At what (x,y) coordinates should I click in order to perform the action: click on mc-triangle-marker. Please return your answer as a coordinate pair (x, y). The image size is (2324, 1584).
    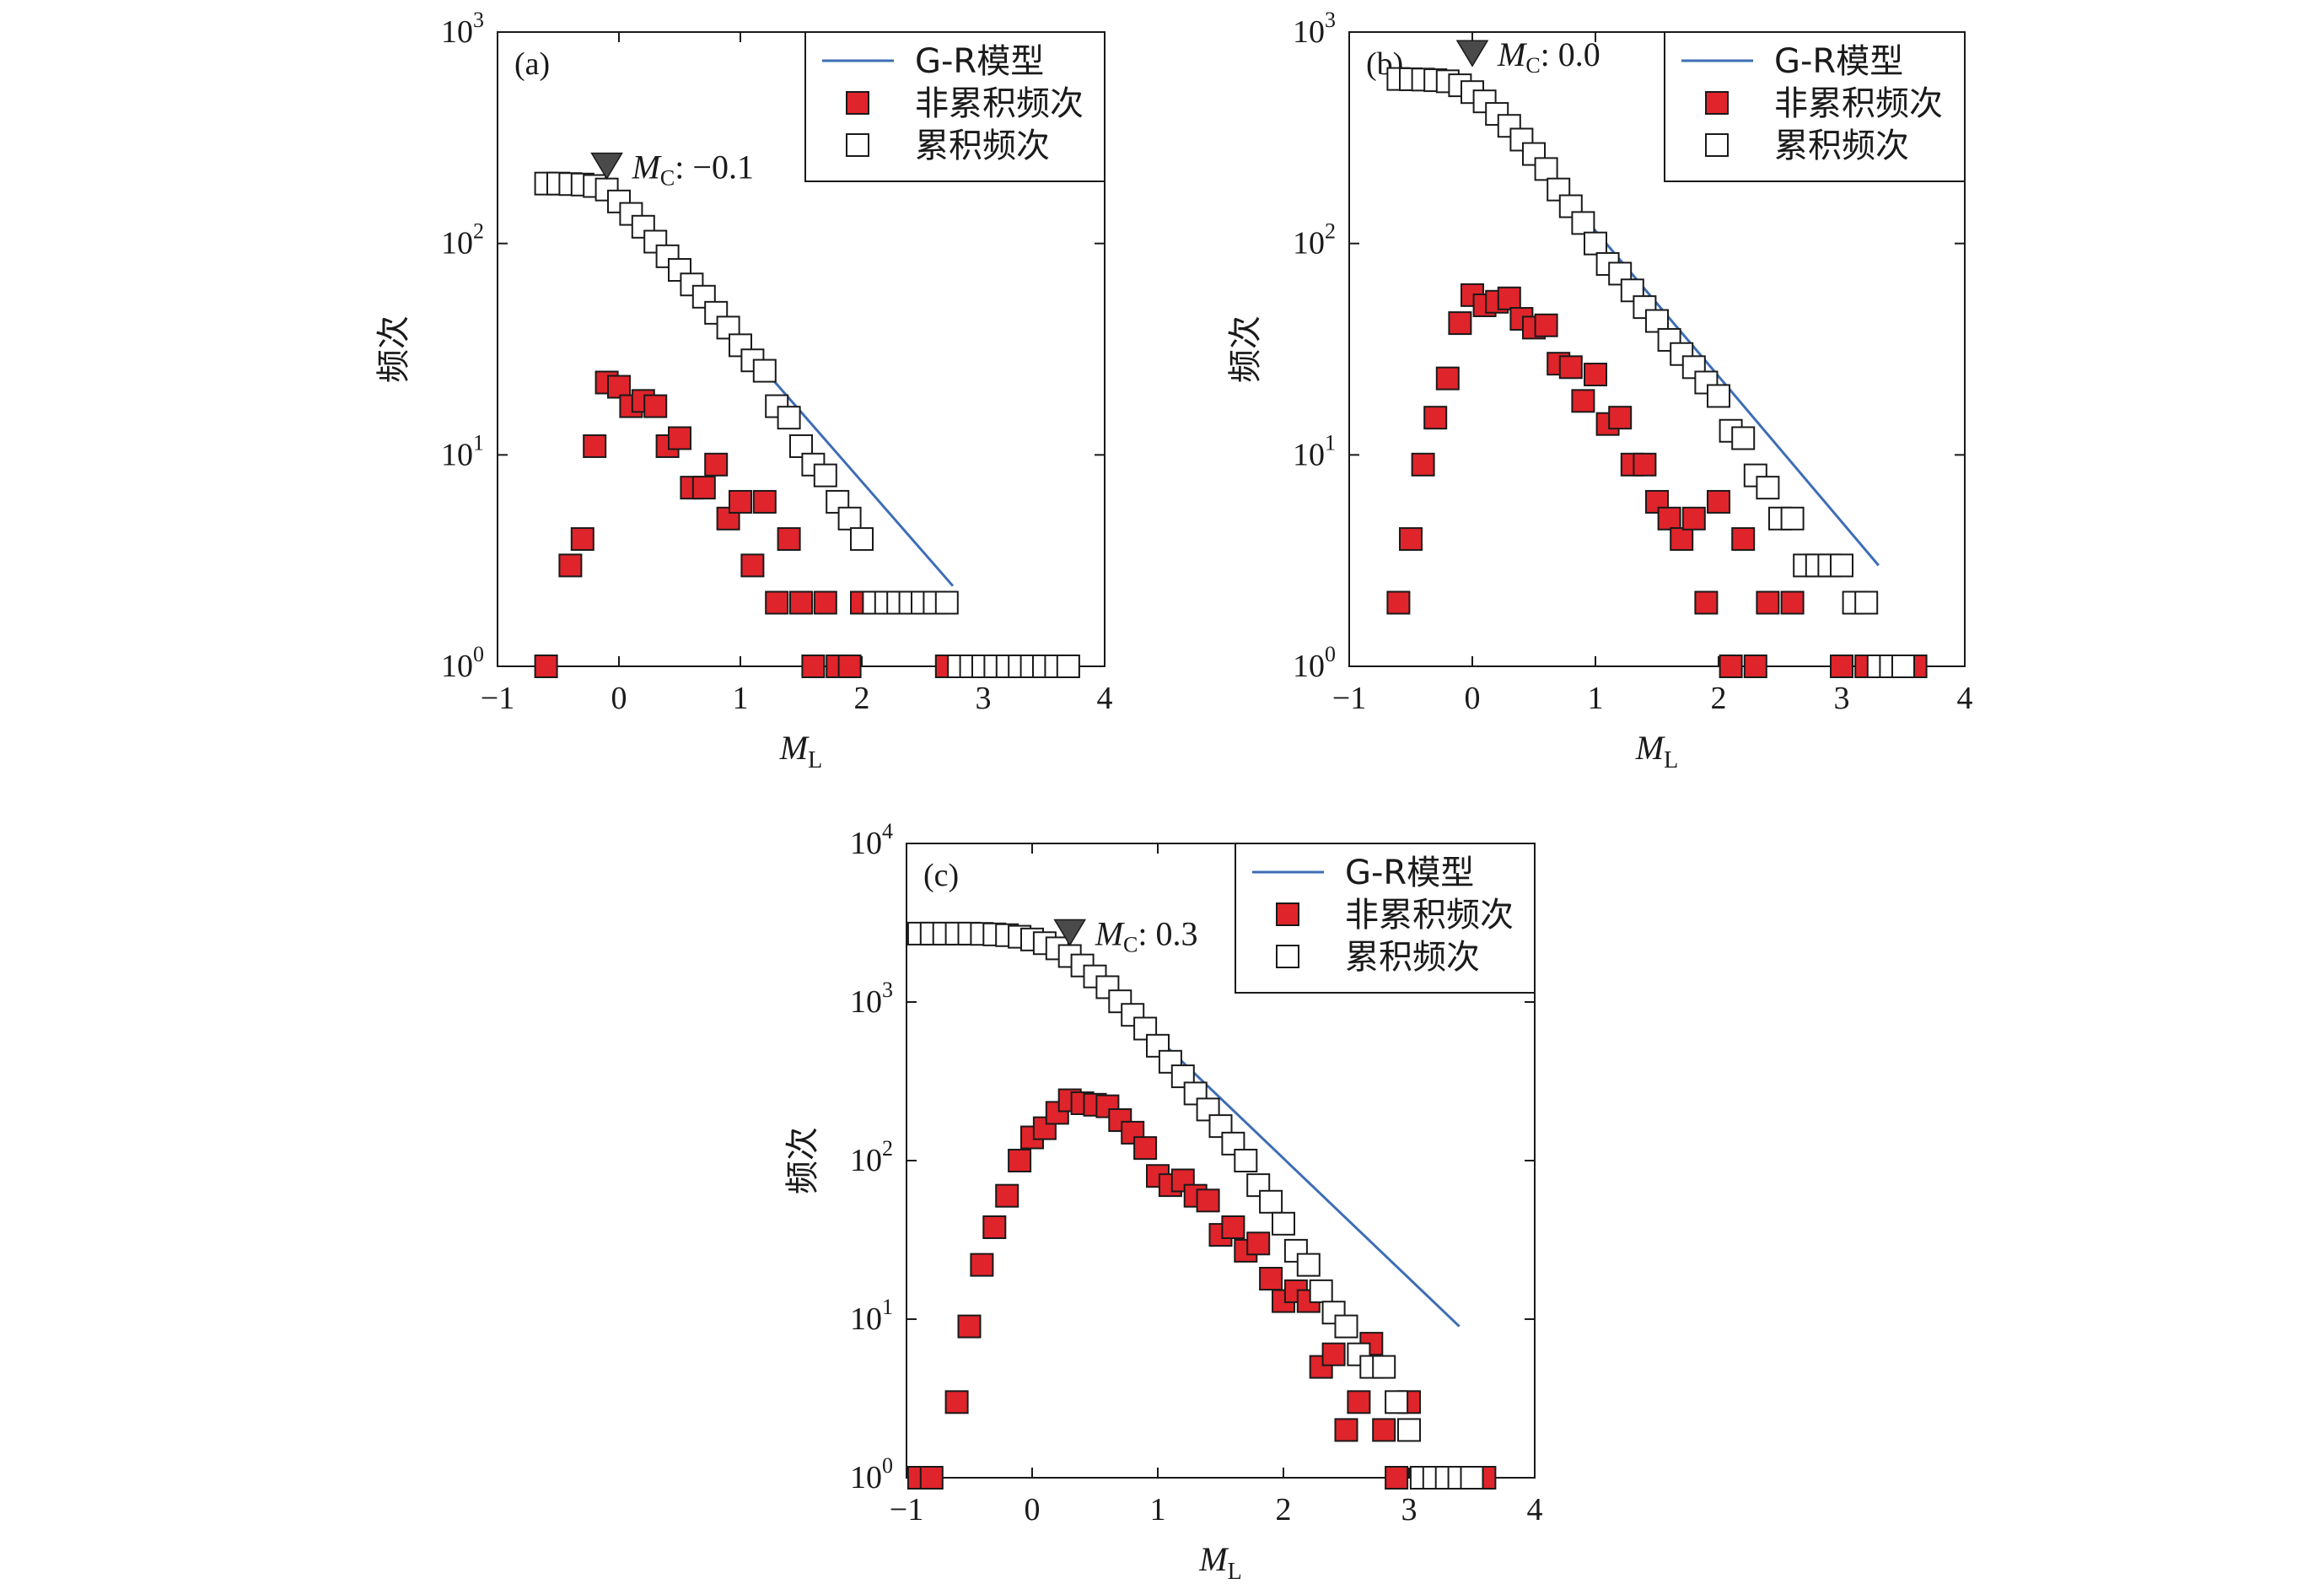
    Looking at the image, I should click on (606, 166).